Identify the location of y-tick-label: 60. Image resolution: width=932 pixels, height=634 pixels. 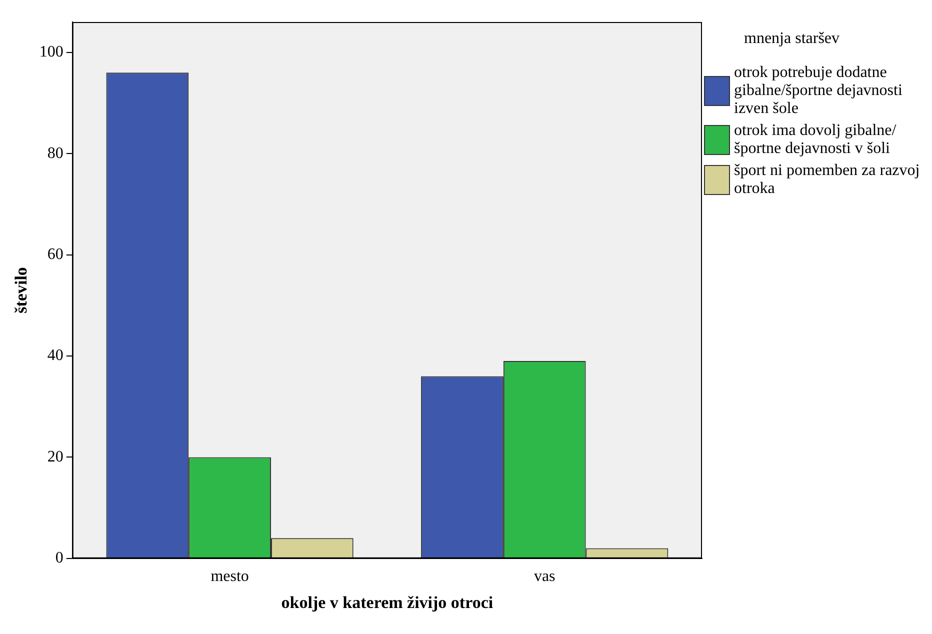
(55, 254).